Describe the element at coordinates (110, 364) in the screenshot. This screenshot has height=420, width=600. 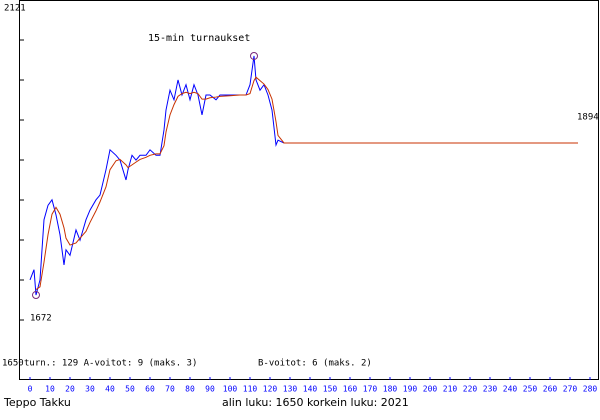
I see `stats-a: turn.: 129 A-voitot: 9 (maks. 3)` at that location.